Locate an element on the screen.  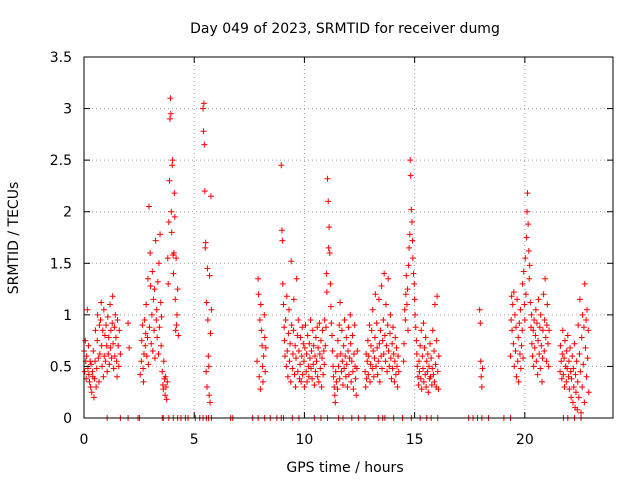
y-tick-label: 2.5 is located at coordinates (61, 161).